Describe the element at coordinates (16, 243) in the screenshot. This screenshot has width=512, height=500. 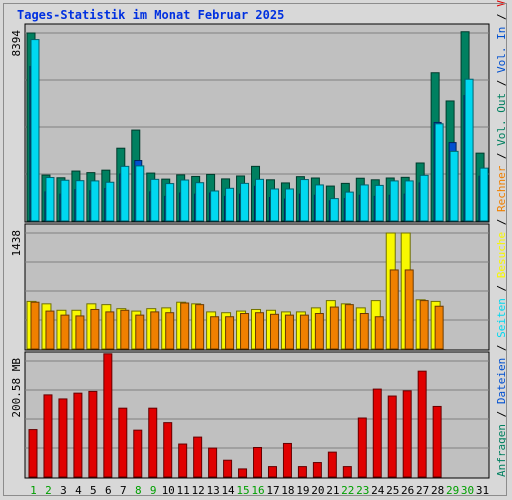
I see `y-max-label-middle: 1438` at that location.